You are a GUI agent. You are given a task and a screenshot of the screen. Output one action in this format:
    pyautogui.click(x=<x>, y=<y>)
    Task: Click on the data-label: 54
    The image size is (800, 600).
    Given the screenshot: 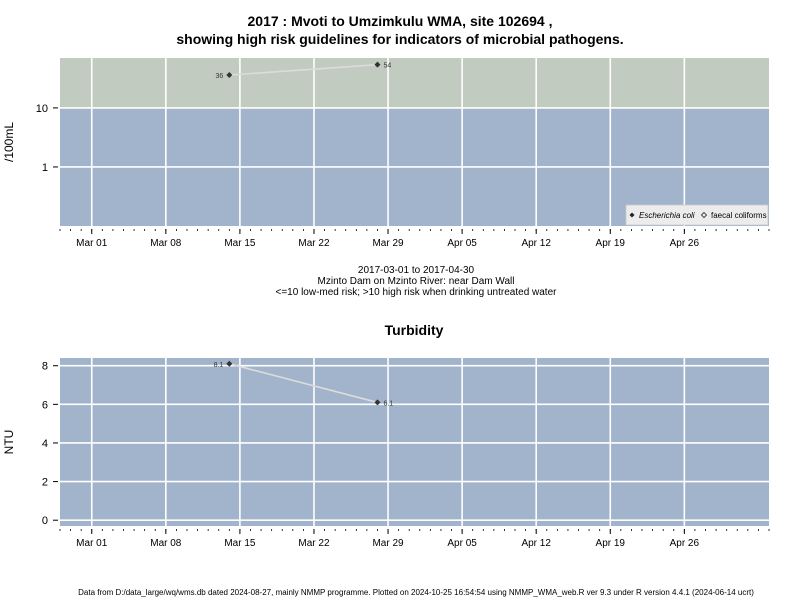 What is the action you would take?
    pyautogui.click(x=387, y=66)
    